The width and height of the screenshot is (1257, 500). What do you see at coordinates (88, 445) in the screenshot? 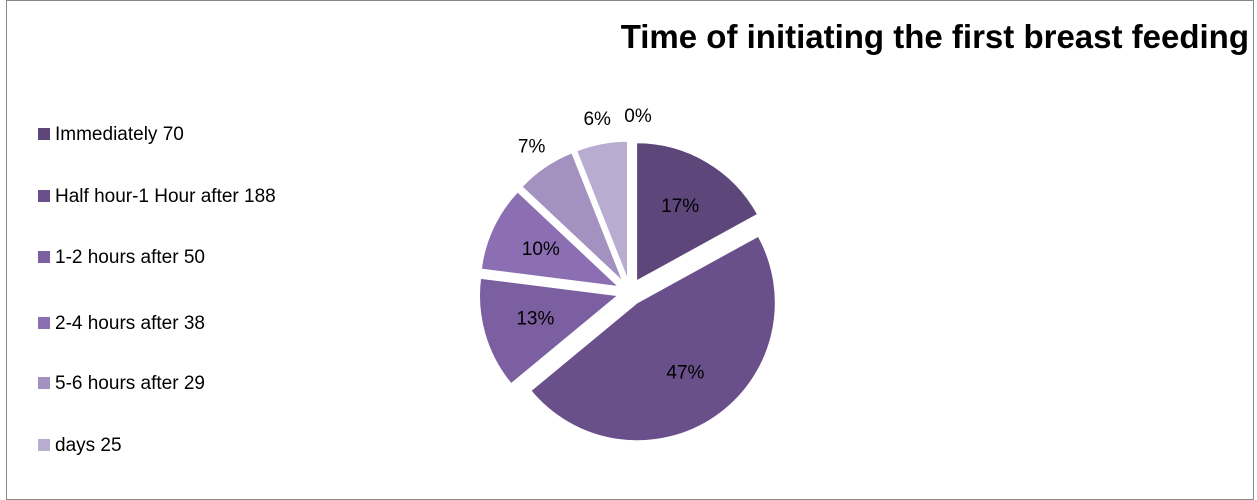
I see `legend-label: days 25` at bounding box center [88, 445].